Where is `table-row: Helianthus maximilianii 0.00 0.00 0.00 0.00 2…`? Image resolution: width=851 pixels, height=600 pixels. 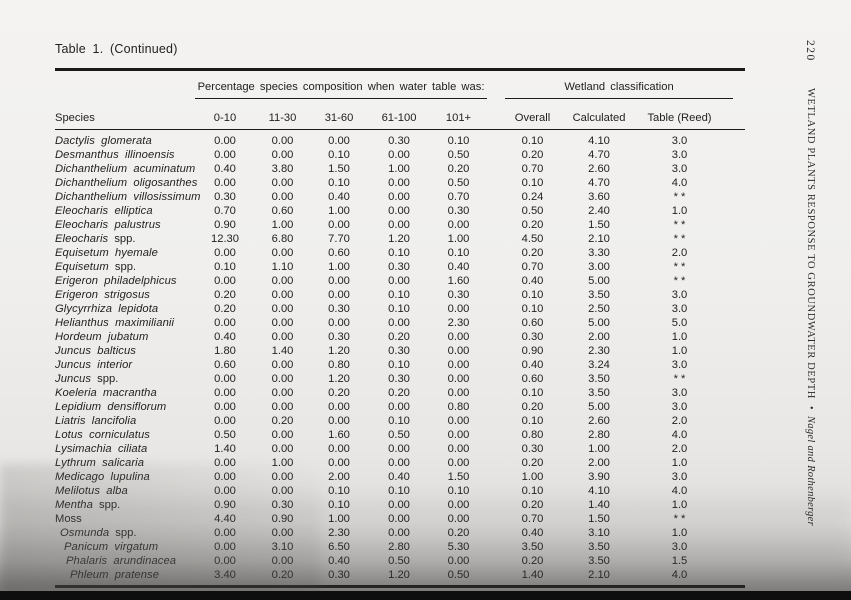
table-row: Helianthus maximilianii 0.00 0.00 0.00 0.00 2… is located at coordinates (400, 323).